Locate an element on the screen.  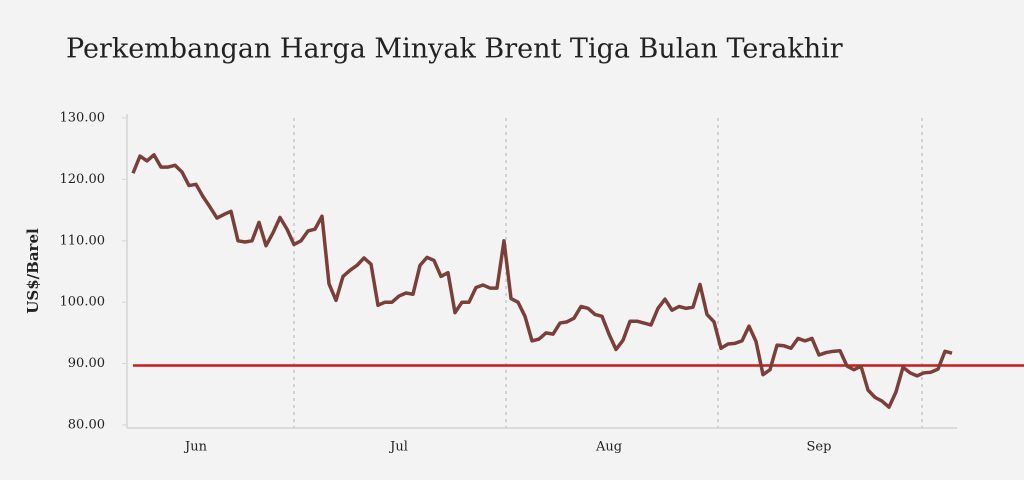
x-tick-label: Sep is located at coordinates (819, 447).